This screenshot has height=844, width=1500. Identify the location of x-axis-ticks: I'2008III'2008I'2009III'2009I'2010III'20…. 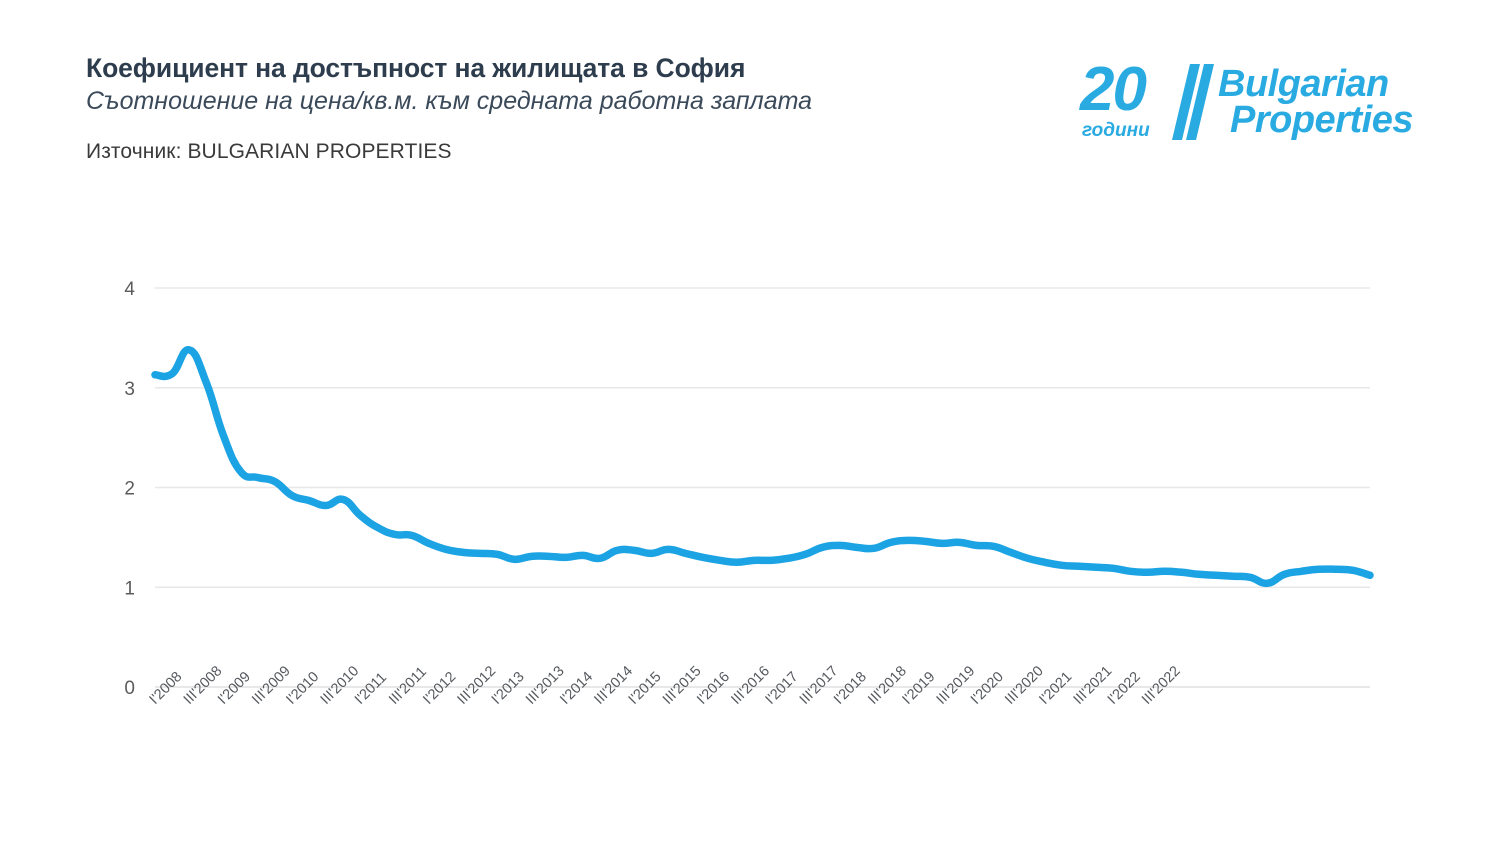
(665, 685).